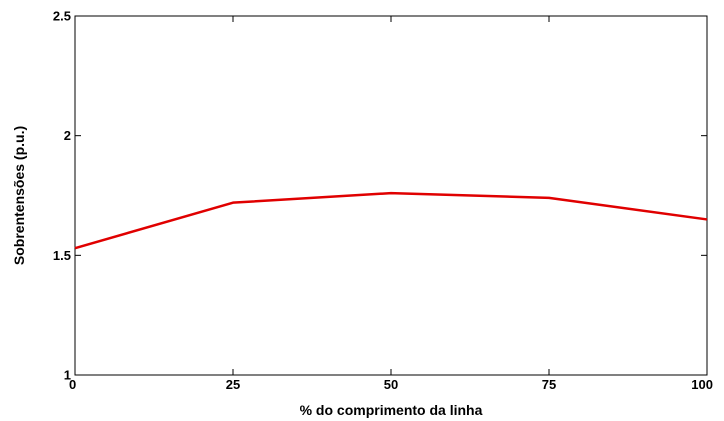  What do you see at coordinates (67, 375) in the screenshot?
I see `y-tick-label: 1` at bounding box center [67, 375].